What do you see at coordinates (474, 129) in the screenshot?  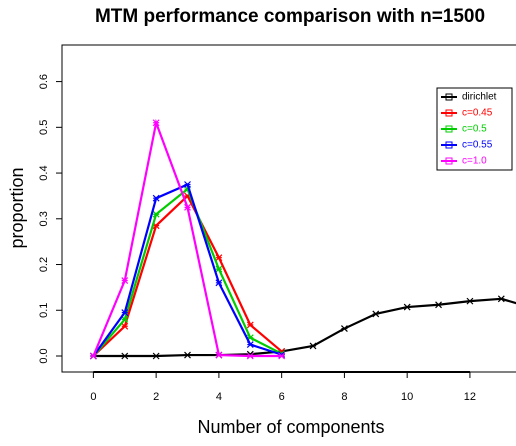 I see `legend-label: c=0.5` at bounding box center [474, 129].